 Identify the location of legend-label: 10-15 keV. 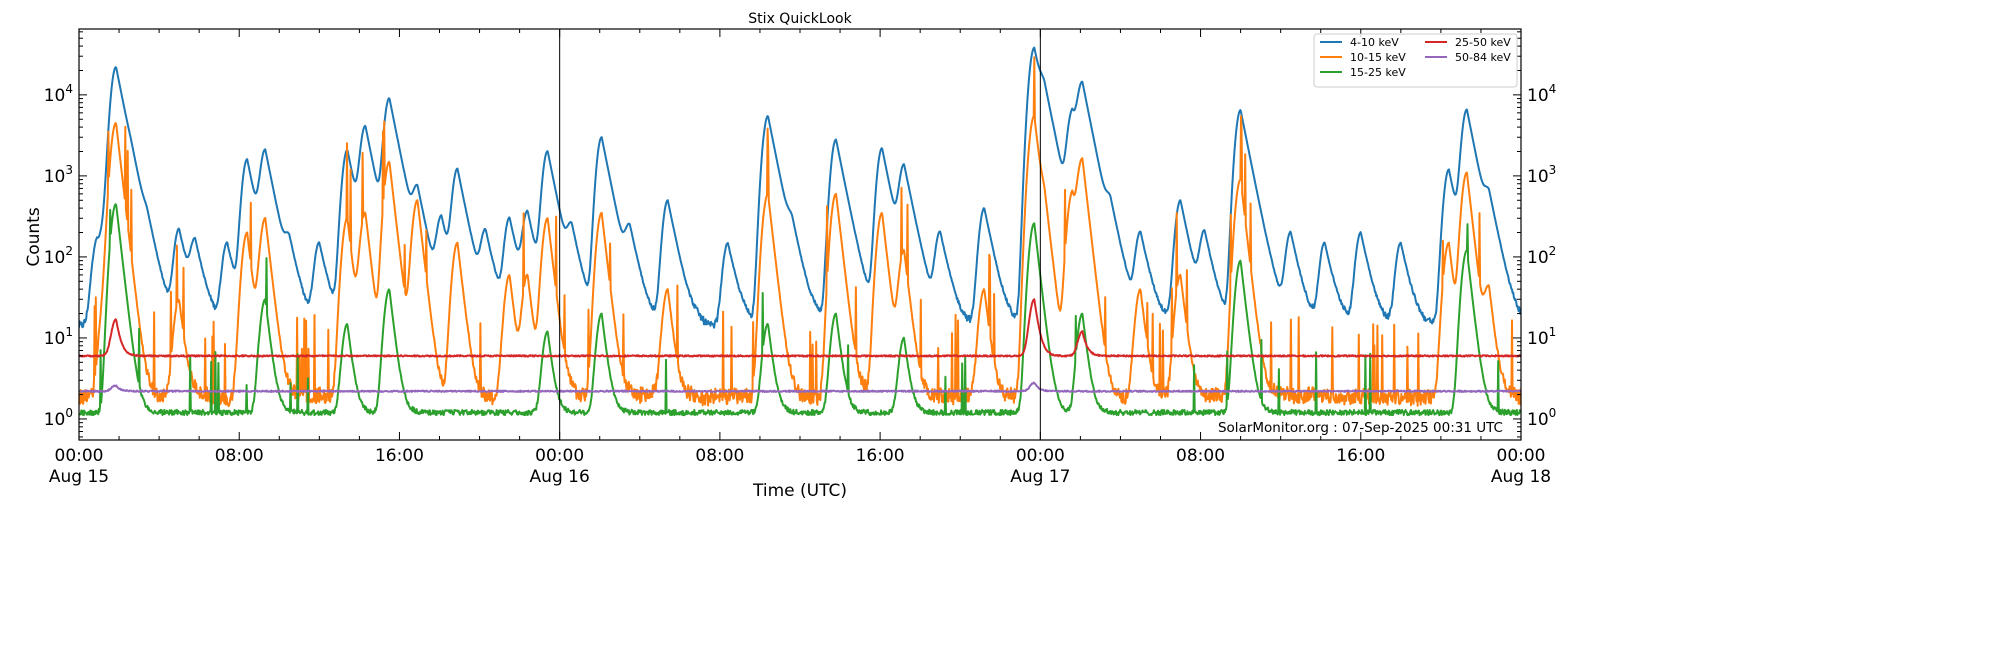
(1378, 57).